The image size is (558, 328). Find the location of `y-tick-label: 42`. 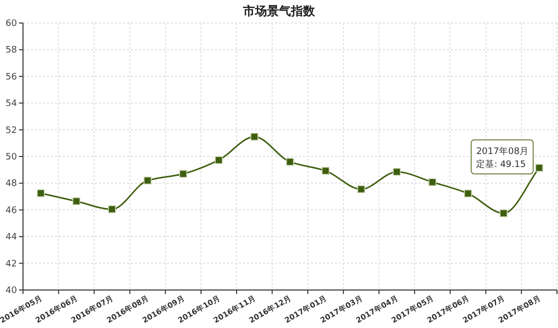

y-tick-label: 42 is located at coordinates (11, 264).